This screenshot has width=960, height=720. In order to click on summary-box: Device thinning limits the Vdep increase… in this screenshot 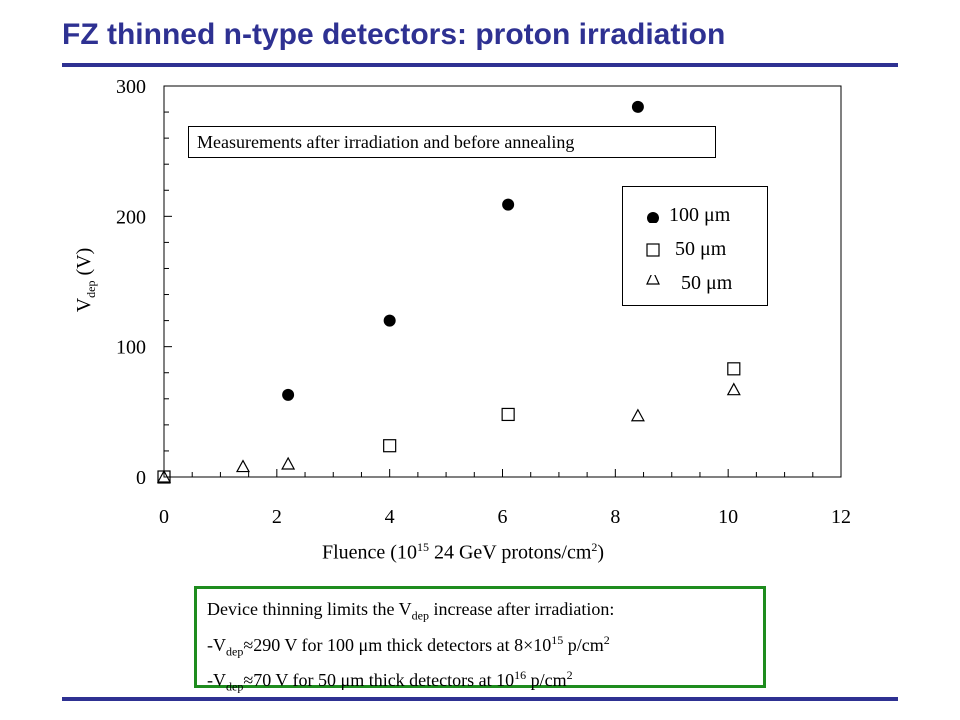, I will do `click(480, 640)`.